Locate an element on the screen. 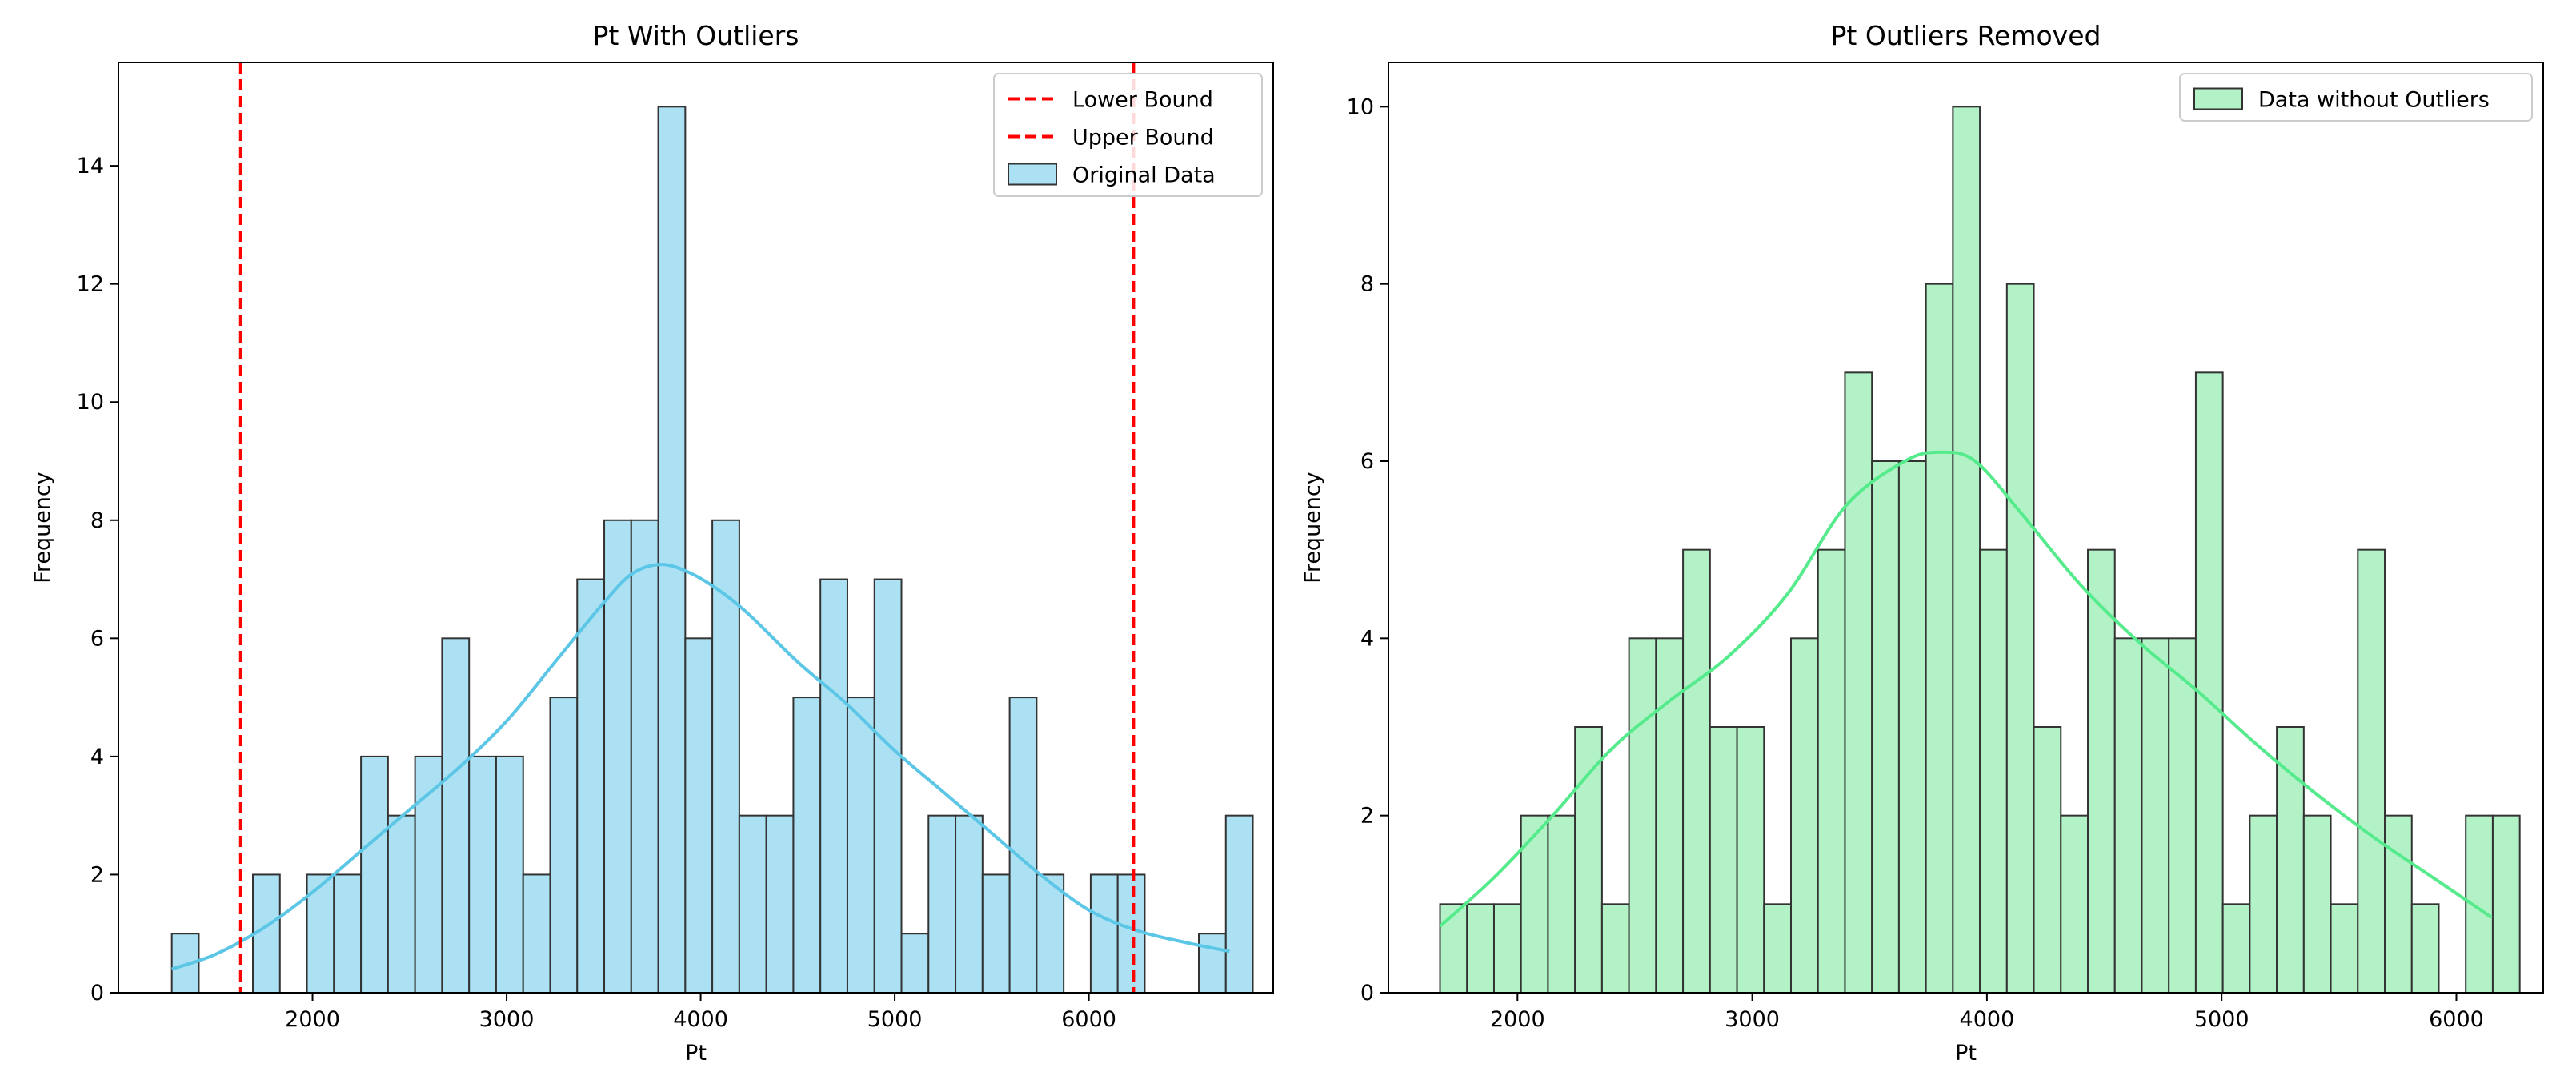 The height and width of the screenshot is (1088, 2576). legend: Lower Bound Upper Bound Original Data is located at coordinates (1128, 135).